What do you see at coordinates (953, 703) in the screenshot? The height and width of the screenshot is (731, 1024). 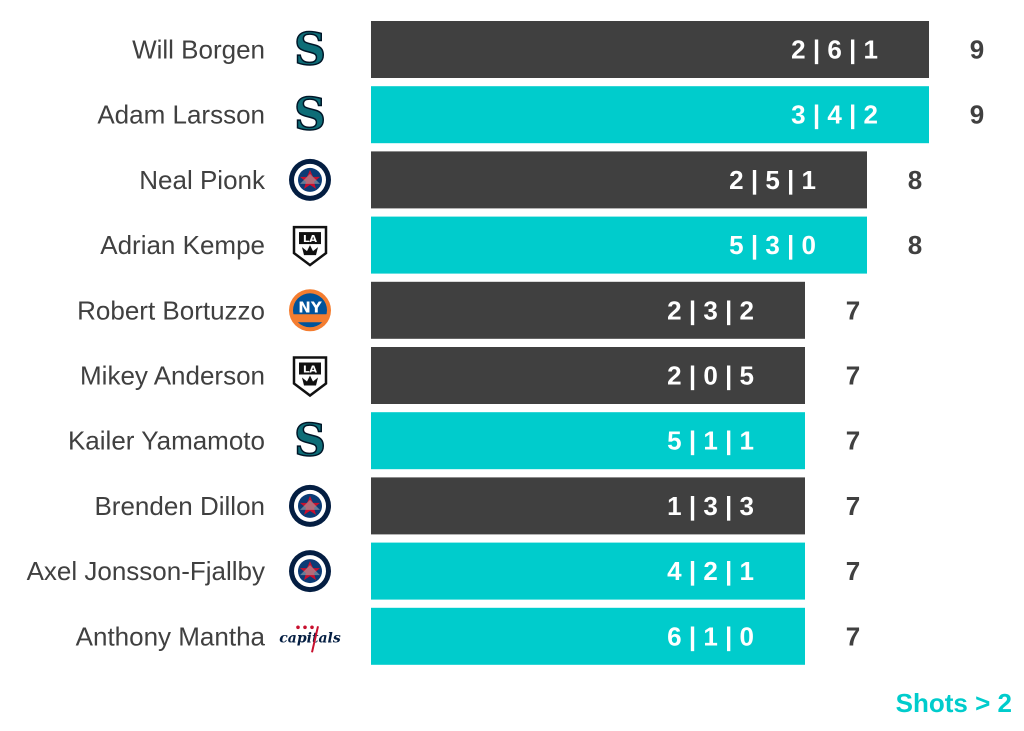 I see `legend-shots: Shots > 2` at bounding box center [953, 703].